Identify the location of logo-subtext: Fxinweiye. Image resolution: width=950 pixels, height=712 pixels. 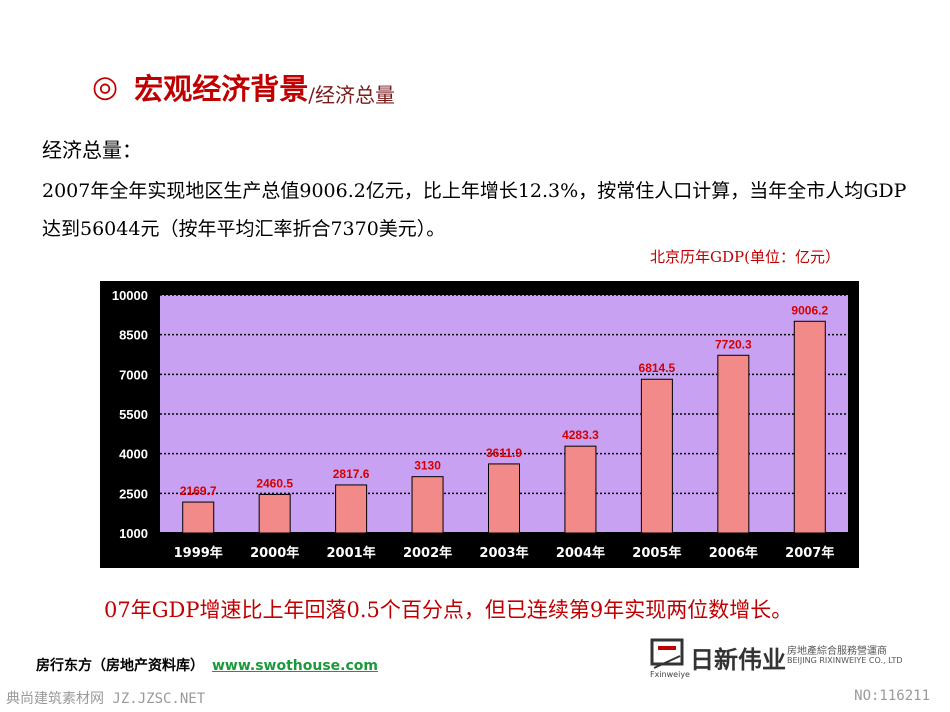
(670, 674).